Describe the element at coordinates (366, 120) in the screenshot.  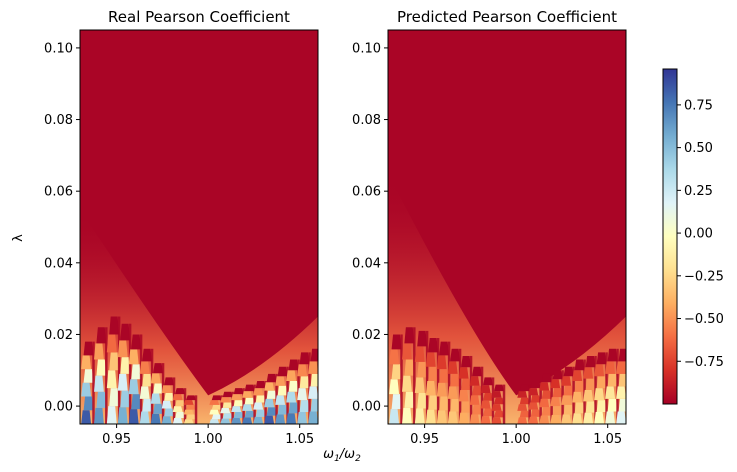
I see `y-tick-label: 0.08` at that location.